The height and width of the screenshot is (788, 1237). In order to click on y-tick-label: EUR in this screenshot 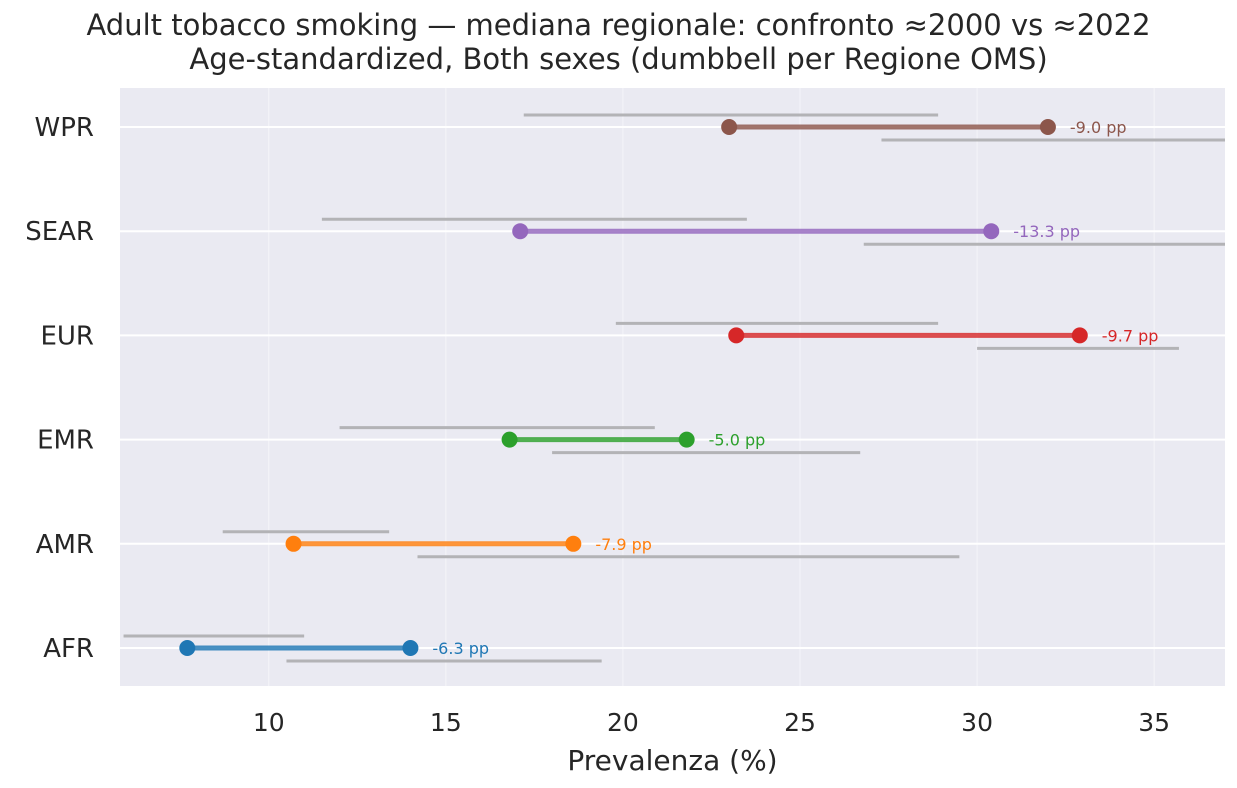, I will do `click(67, 336)`.